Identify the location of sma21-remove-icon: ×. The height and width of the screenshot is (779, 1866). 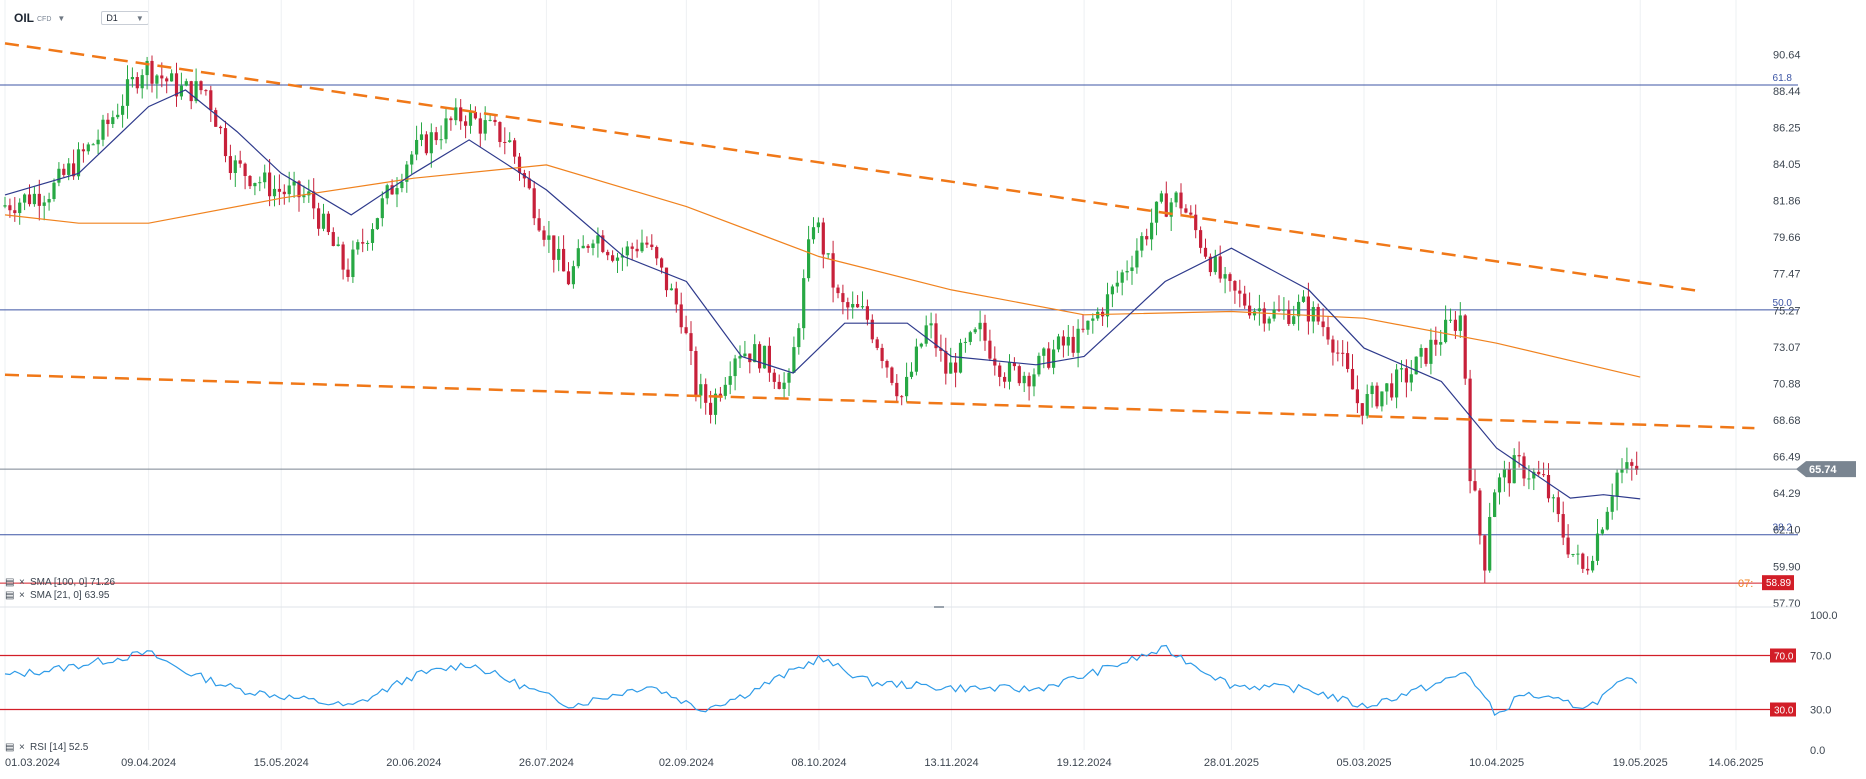
(22, 595).